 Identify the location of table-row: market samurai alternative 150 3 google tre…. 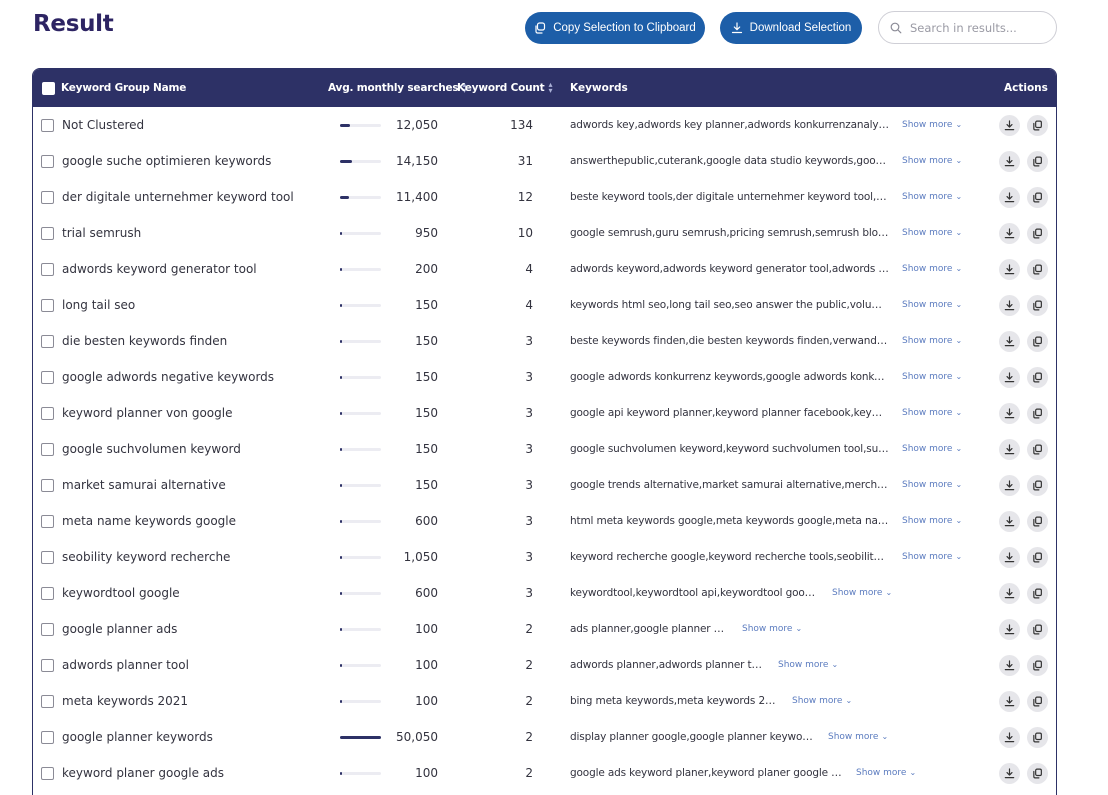
(544, 485).